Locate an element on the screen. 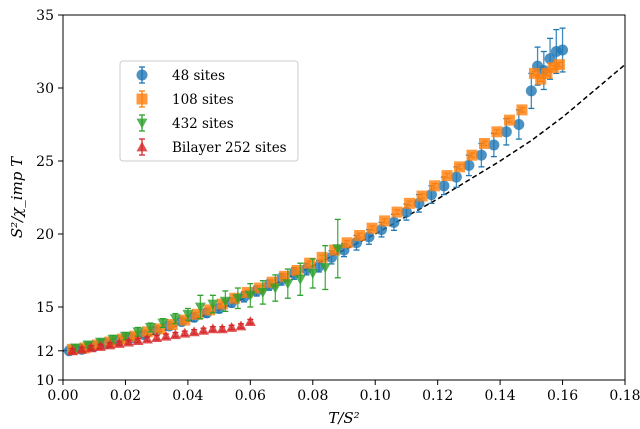 Image resolution: width=640 pixels, height=429 pixels. legend-box is located at coordinates (209, 111).